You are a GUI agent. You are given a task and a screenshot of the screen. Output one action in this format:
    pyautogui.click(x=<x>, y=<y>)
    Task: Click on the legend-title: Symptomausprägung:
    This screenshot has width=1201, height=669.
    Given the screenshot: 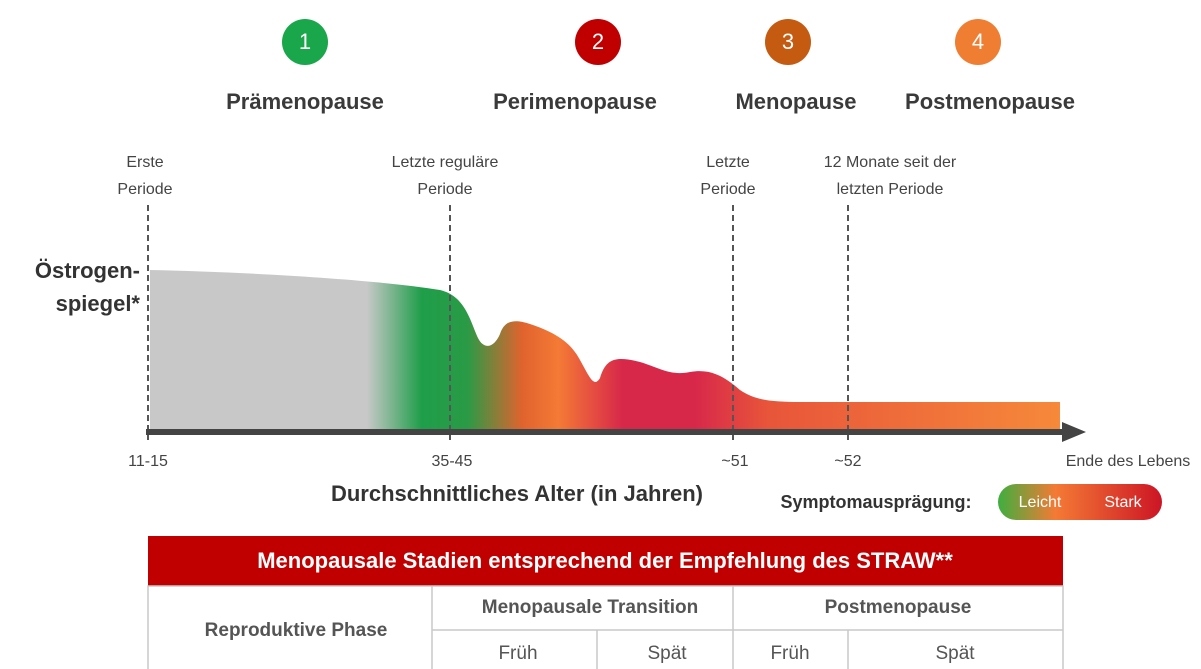 What is the action you would take?
    pyautogui.click(x=875, y=502)
    